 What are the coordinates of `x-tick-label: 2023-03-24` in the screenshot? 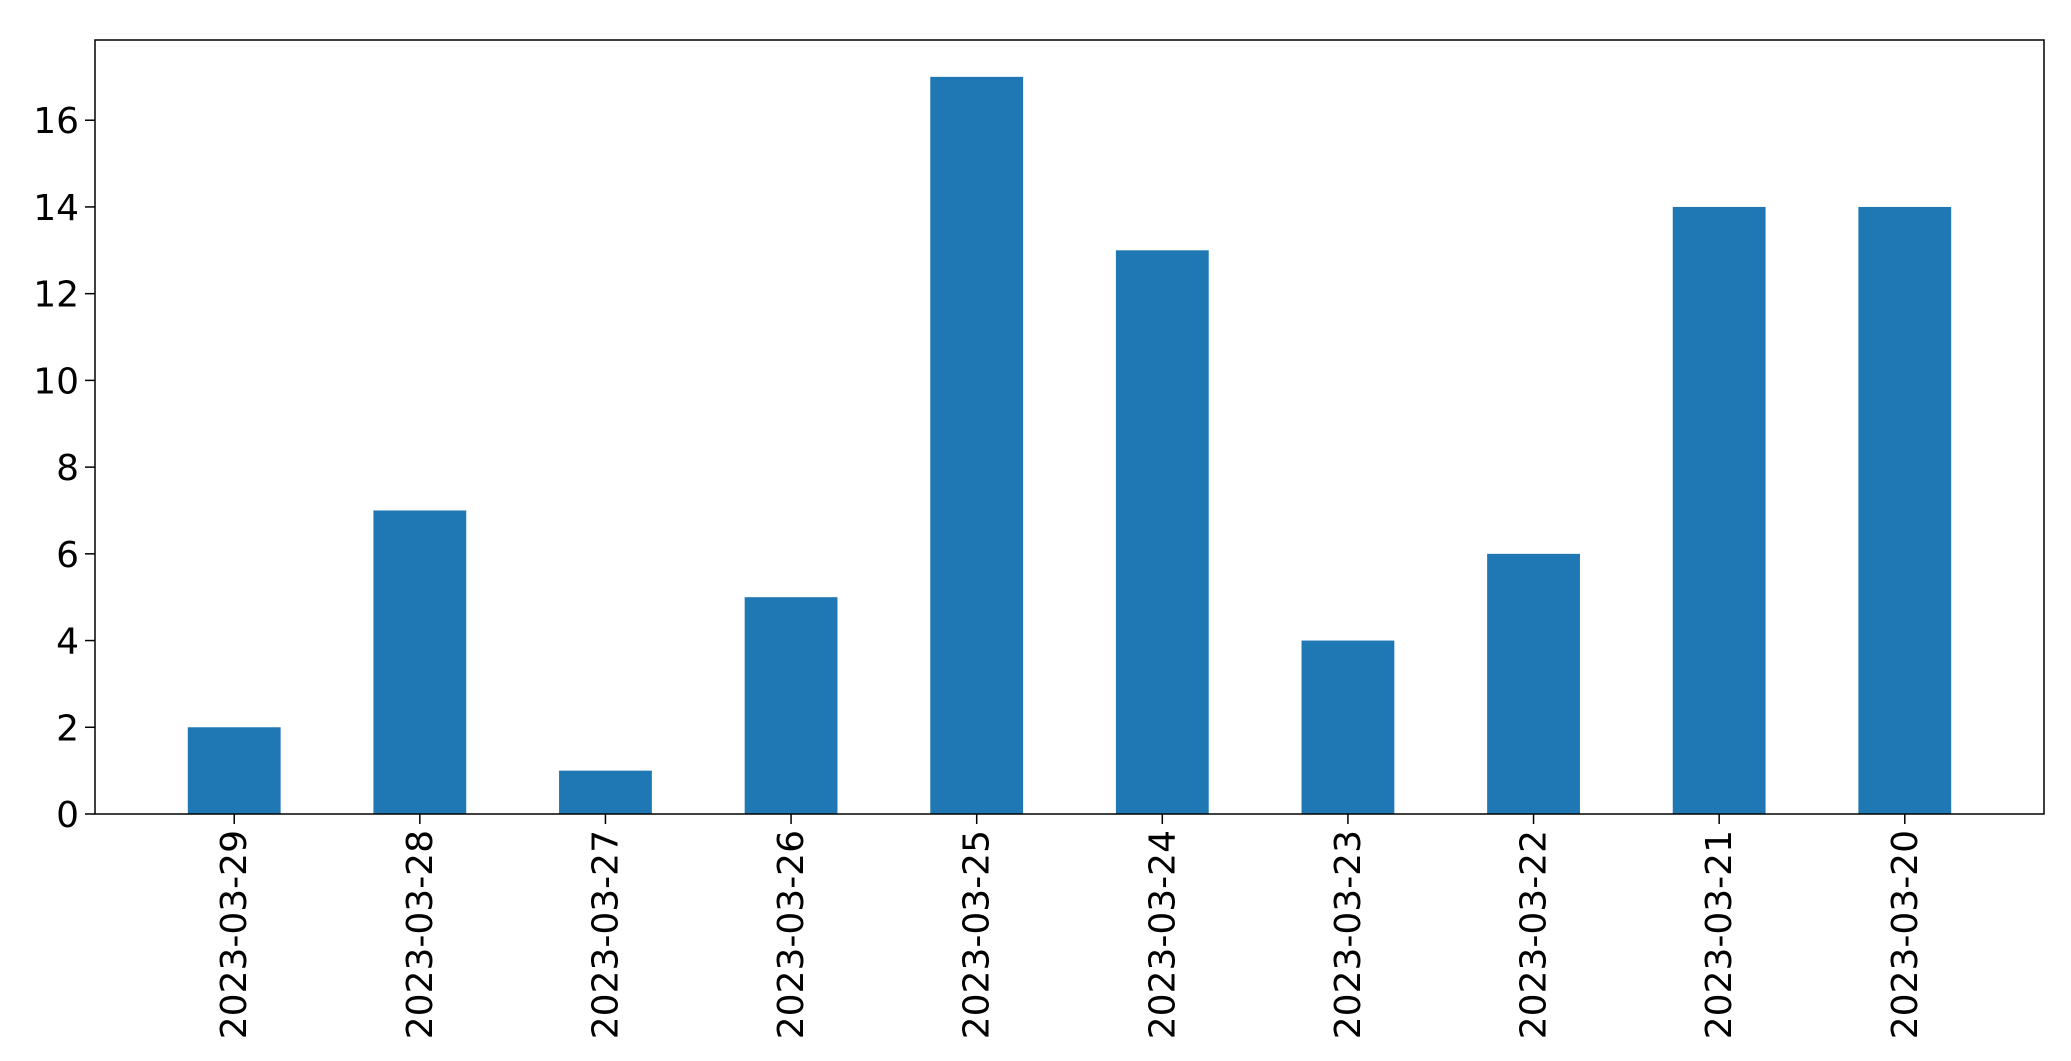 It's located at (1162, 934).